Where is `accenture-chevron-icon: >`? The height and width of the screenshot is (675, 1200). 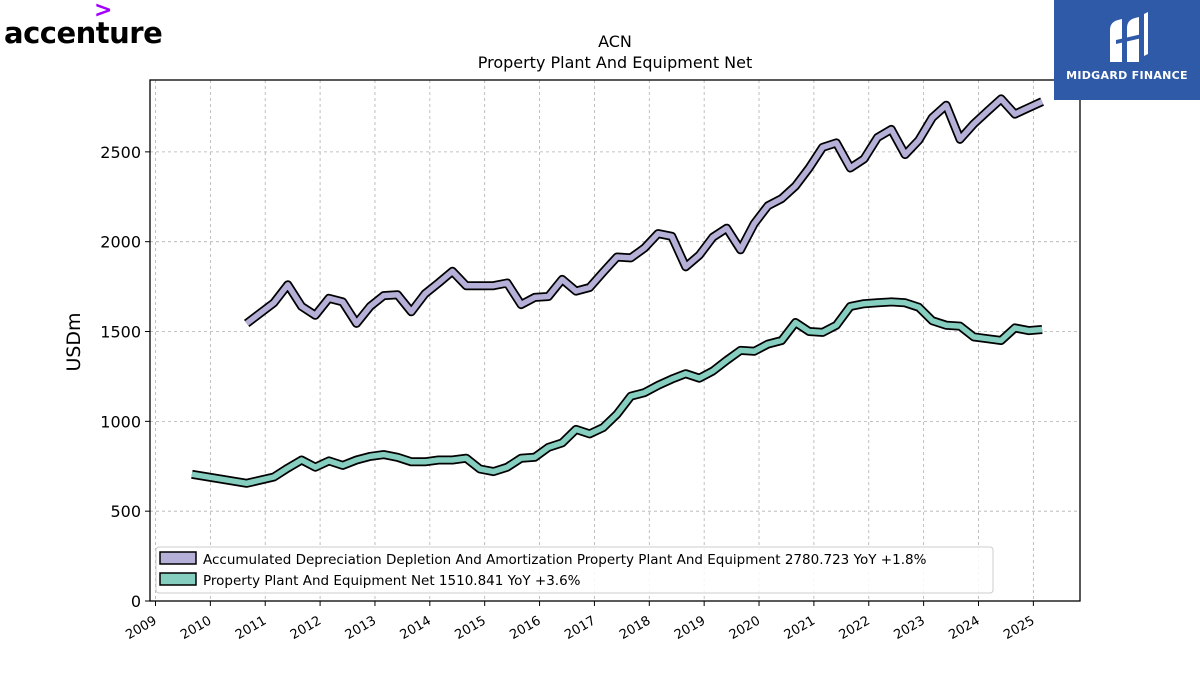 accenture-chevron-icon: > is located at coordinates (103, 11).